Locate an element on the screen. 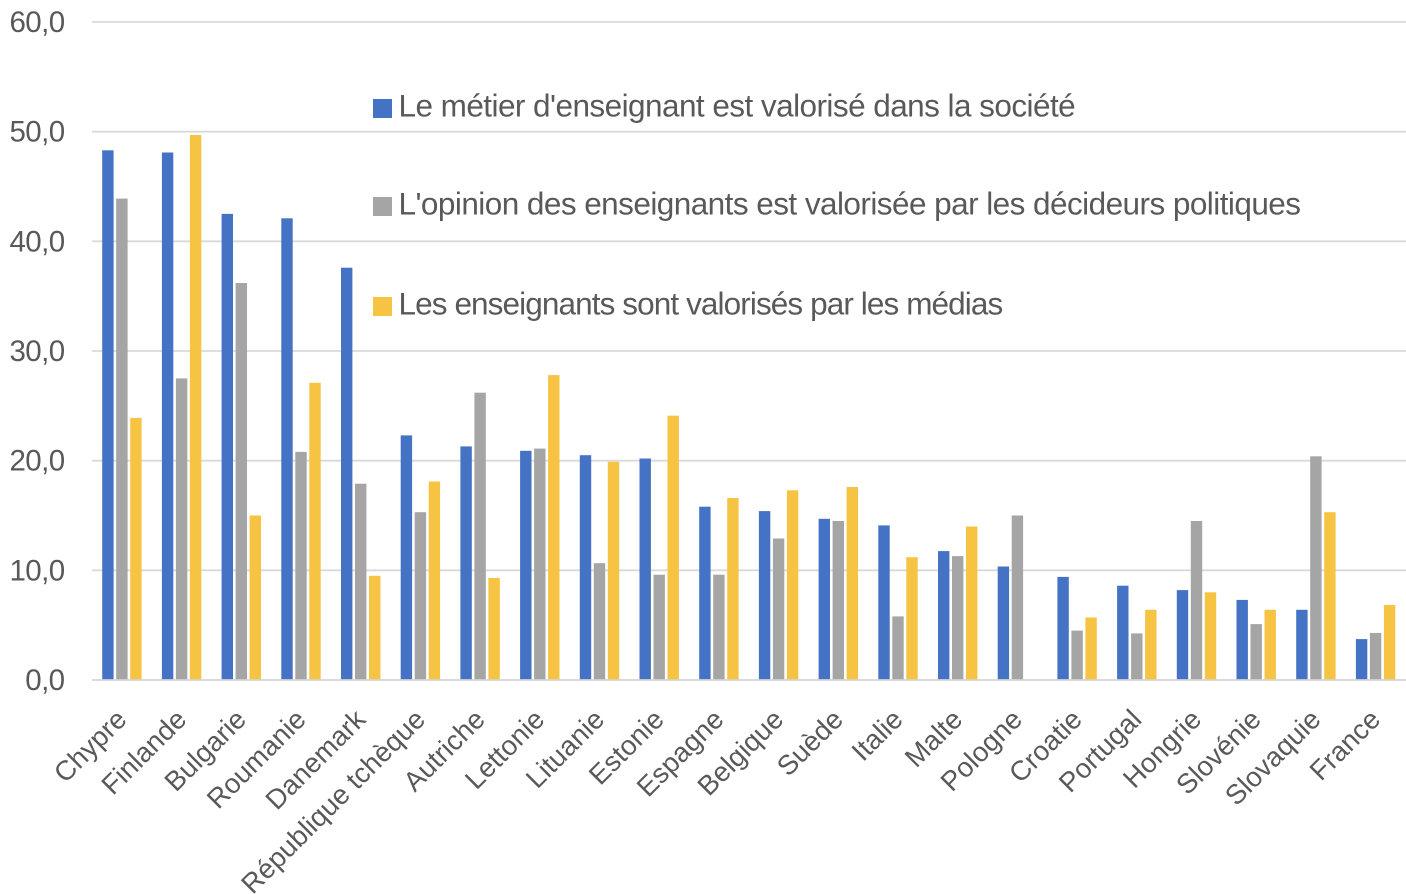 The height and width of the screenshot is (894, 1406). svg-text: 20,0 is located at coordinates (36, 461).